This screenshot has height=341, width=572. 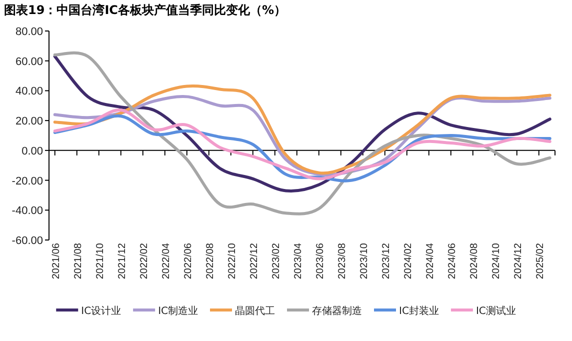 What do you see at coordinates (29, 62) in the screenshot?
I see `y-tick-label: 60.00` at bounding box center [29, 62].